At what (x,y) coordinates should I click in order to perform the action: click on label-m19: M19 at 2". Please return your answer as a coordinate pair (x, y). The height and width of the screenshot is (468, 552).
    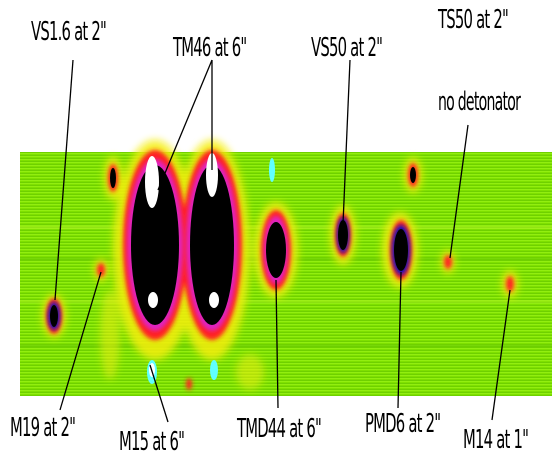
    Looking at the image, I should click on (42, 427).